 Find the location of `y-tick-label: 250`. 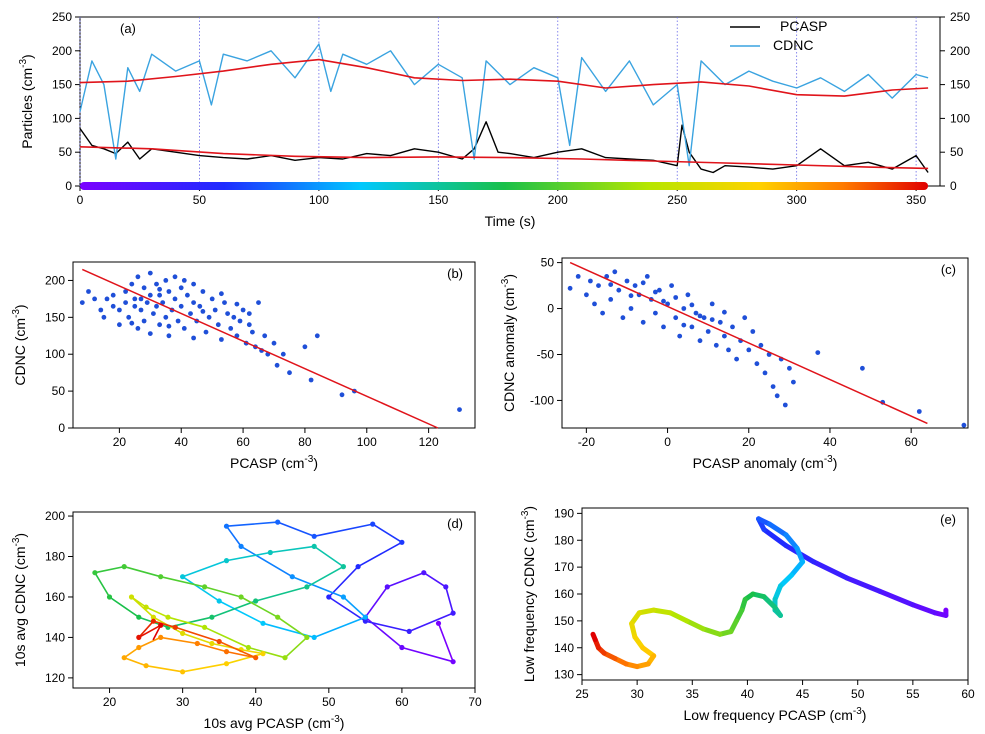

y-tick-label: 250 is located at coordinates (62, 17).